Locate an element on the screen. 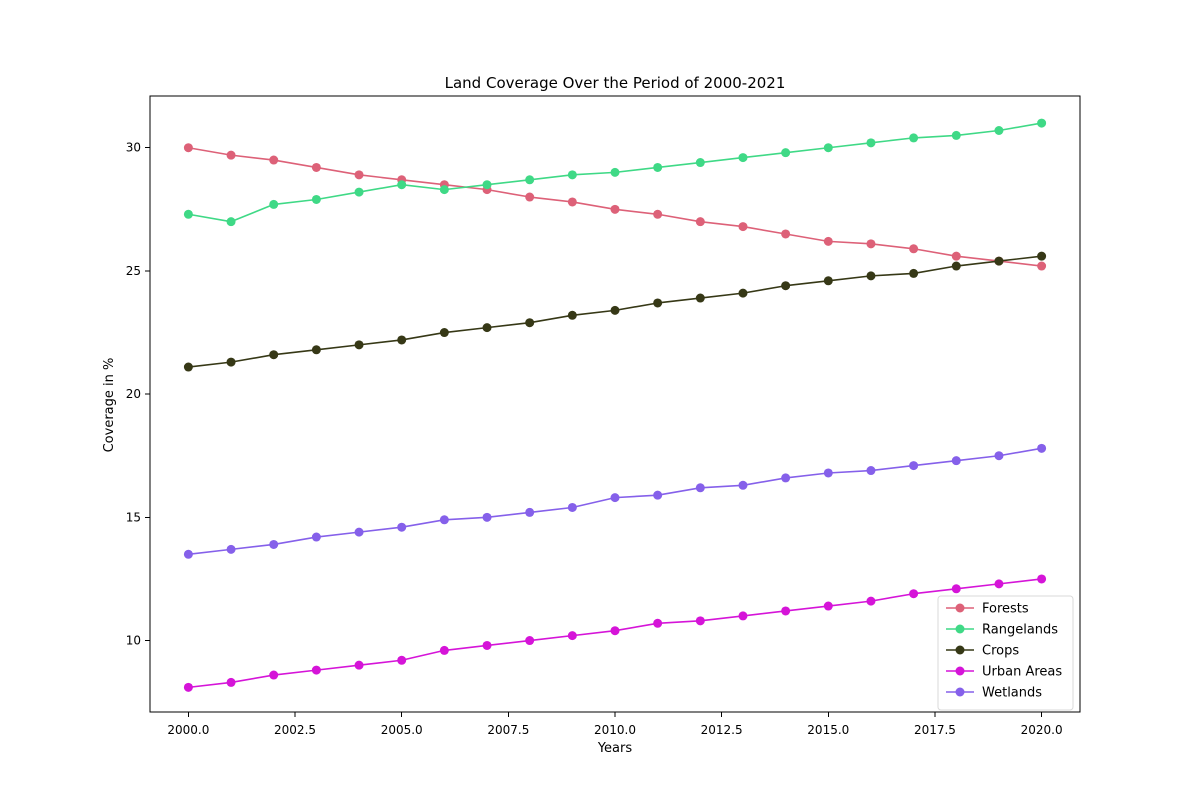 This screenshot has height=800, width=1200. x-tick-label: 2015.0 is located at coordinates (828, 730).